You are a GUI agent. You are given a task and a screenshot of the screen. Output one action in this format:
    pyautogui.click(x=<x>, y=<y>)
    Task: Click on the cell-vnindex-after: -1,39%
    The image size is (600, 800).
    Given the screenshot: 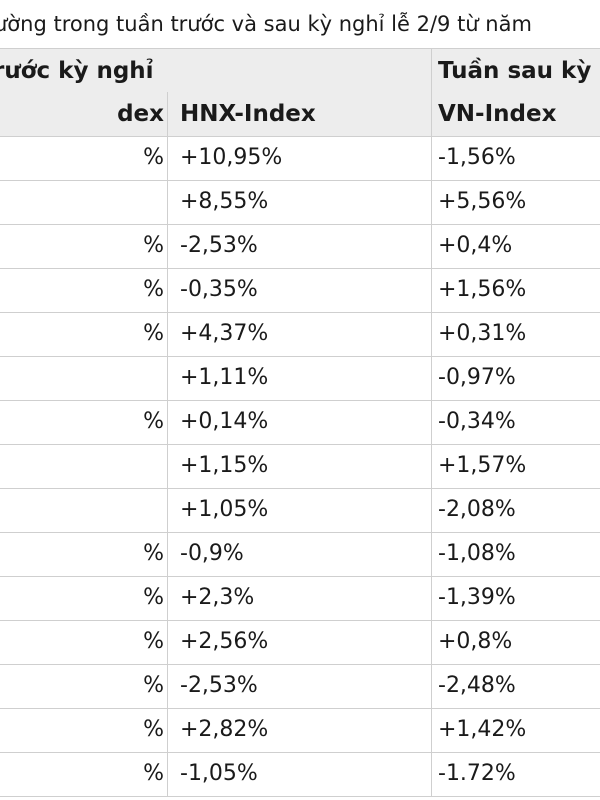 What is the action you would take?
    pyautogui.click(x=516, y=598)
    